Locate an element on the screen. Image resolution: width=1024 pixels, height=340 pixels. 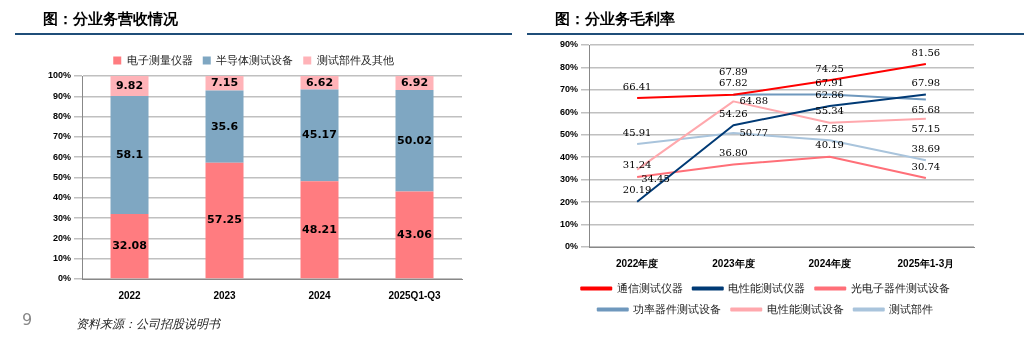
text: 资料来源：公司招股说明书 is located at coordinates (148, 324).